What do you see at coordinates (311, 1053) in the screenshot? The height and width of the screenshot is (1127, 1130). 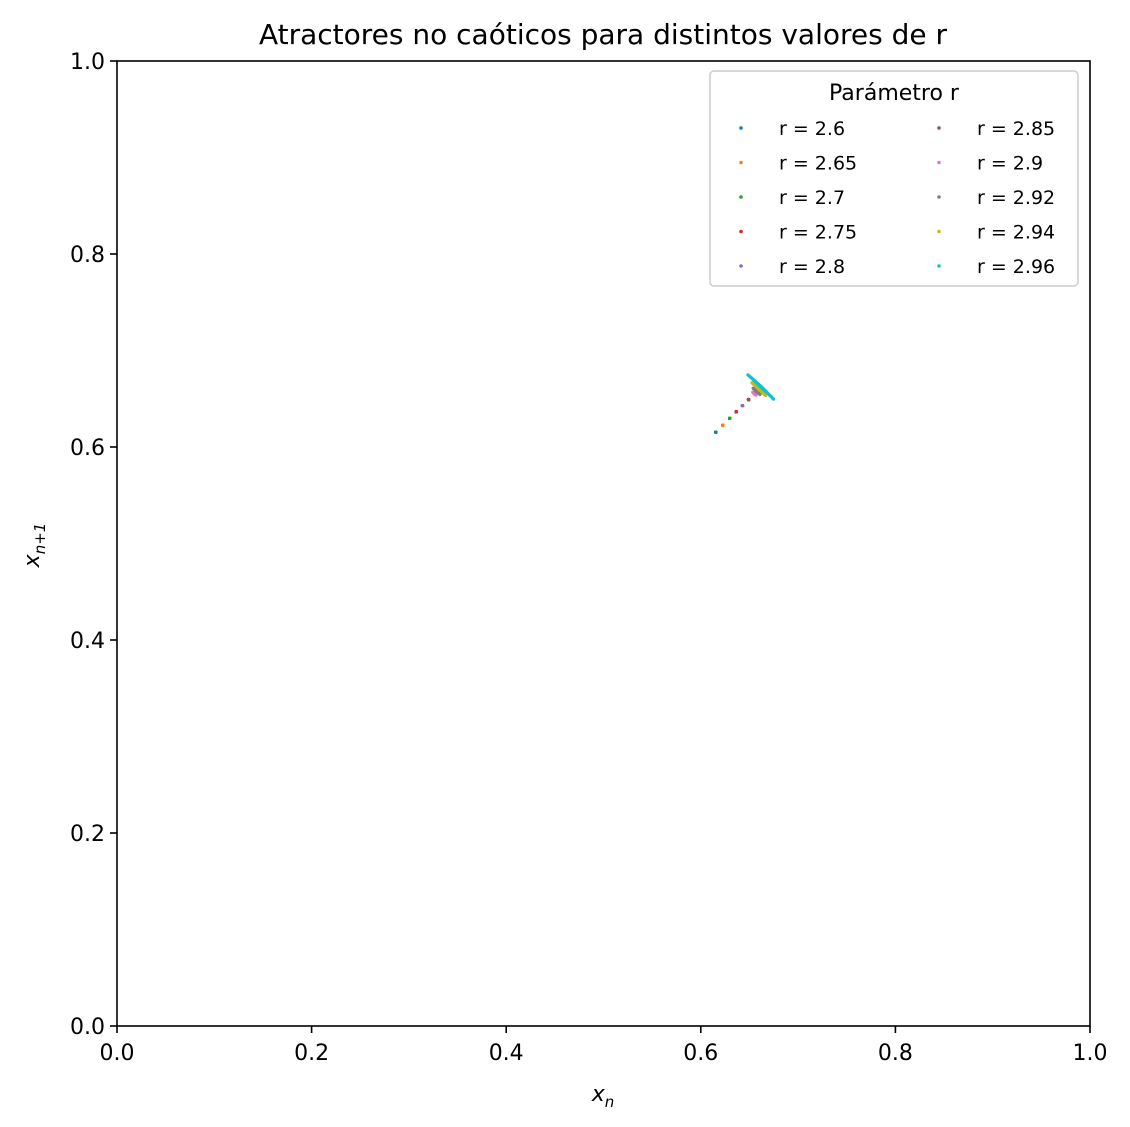 I see `x-tick-label: 0.2` at bounding box center [311, 1053].